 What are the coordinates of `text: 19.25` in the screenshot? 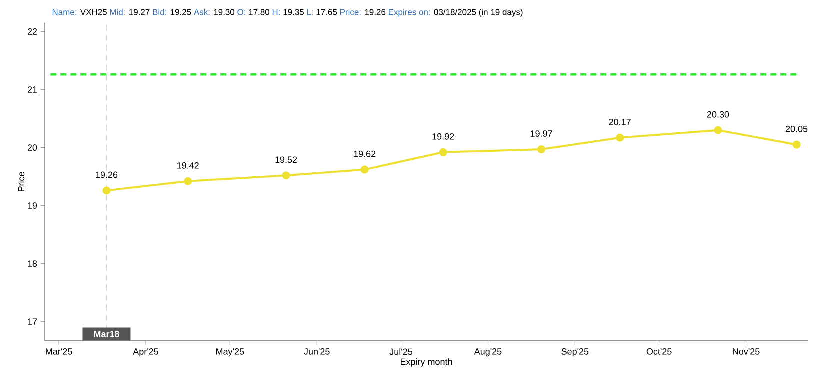 It's located at (181, 12).